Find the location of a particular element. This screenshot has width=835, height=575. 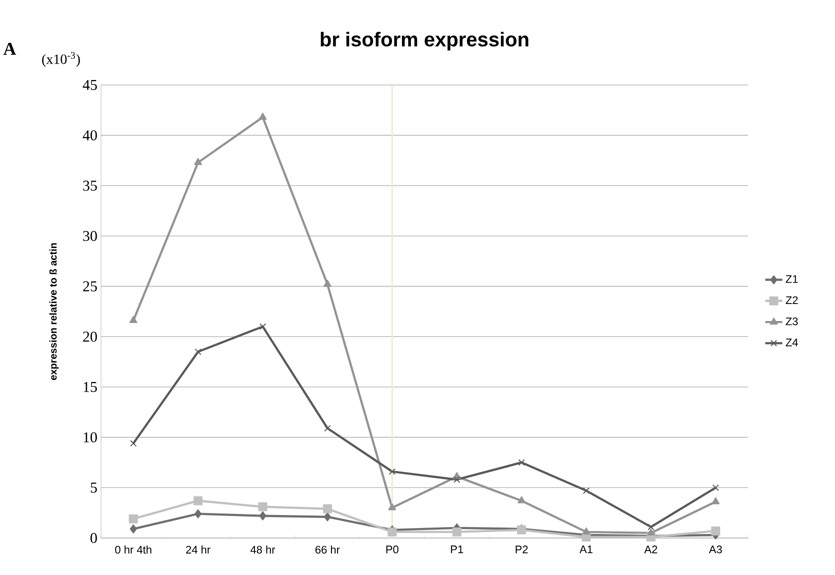

y-tick-label: 25 is located at coordinates (90, 286).